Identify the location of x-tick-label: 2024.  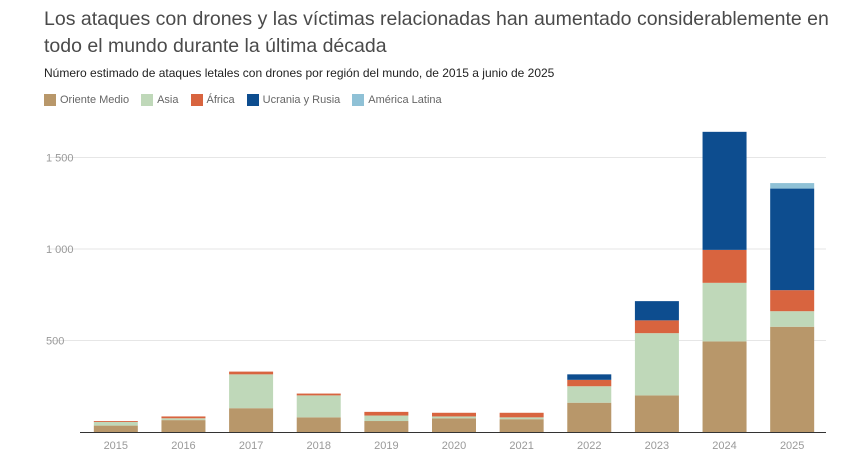
(724, 446).